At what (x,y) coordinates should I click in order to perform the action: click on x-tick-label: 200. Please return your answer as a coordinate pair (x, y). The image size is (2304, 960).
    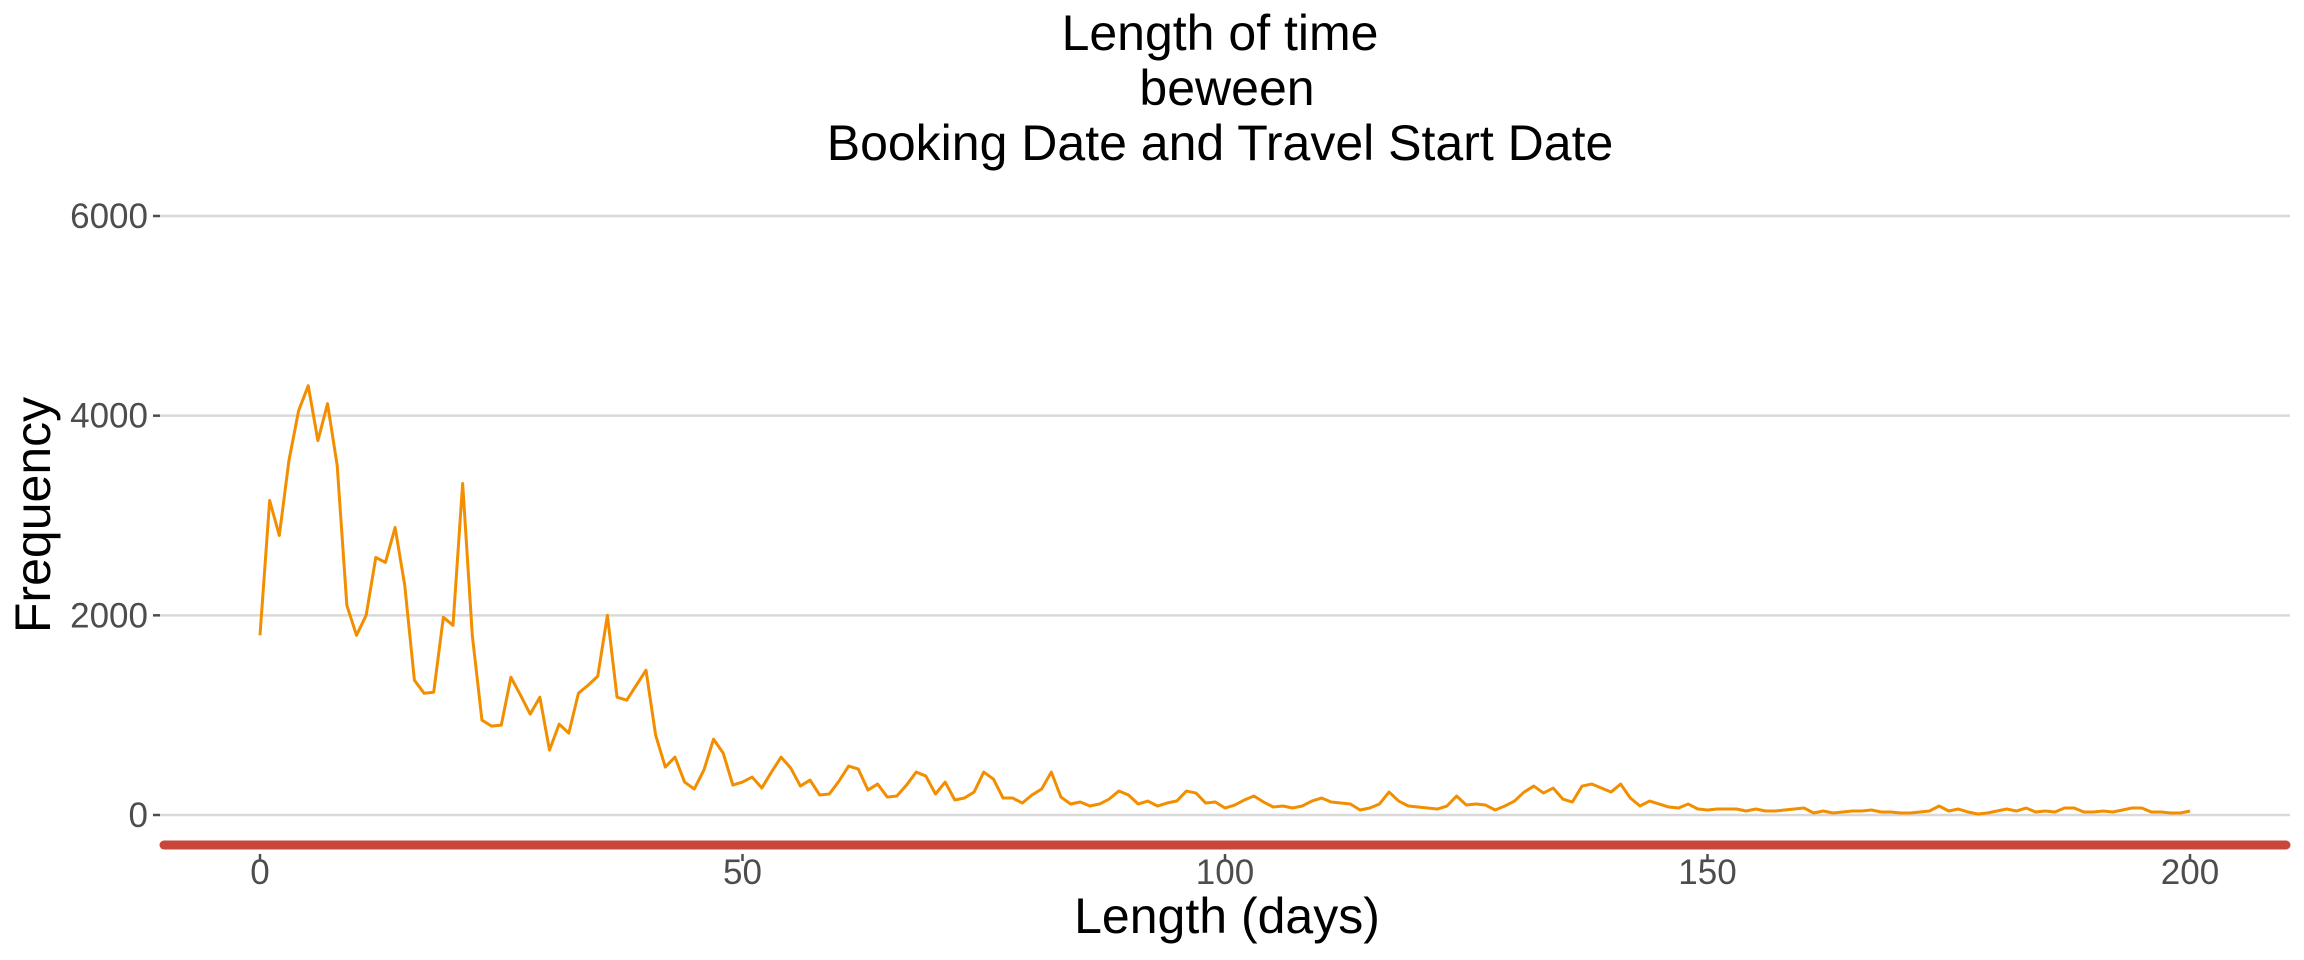
    Looking at the image, I should click on (2190, 872).